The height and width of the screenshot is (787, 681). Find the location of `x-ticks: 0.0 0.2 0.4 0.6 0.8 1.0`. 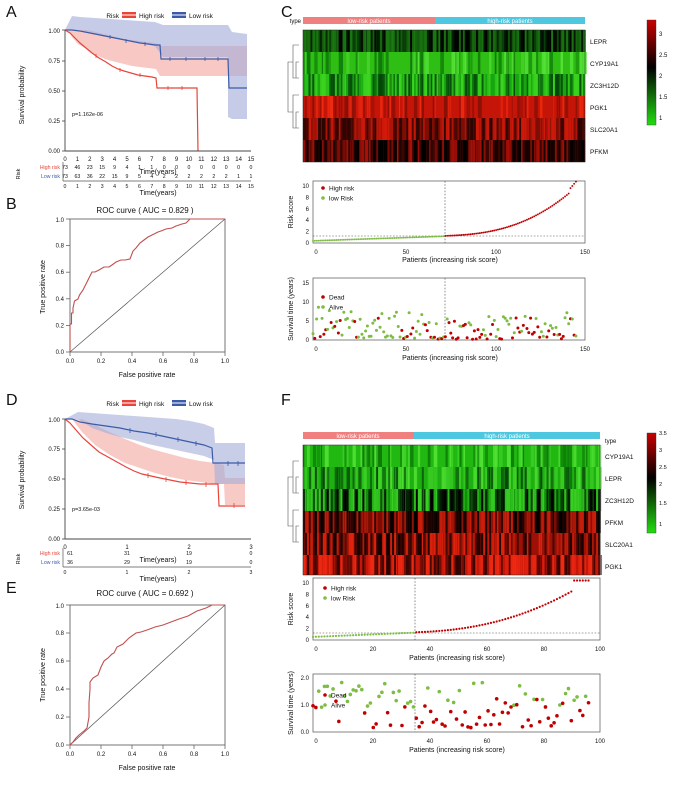

x-ticks: 0.0 0.2 0.4 0.6 0.8 1.0 is located at coordinates (148, 755).